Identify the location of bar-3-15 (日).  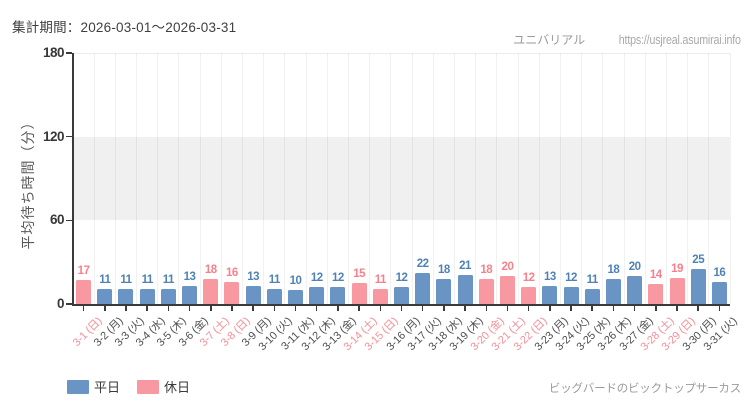
(380, 296).